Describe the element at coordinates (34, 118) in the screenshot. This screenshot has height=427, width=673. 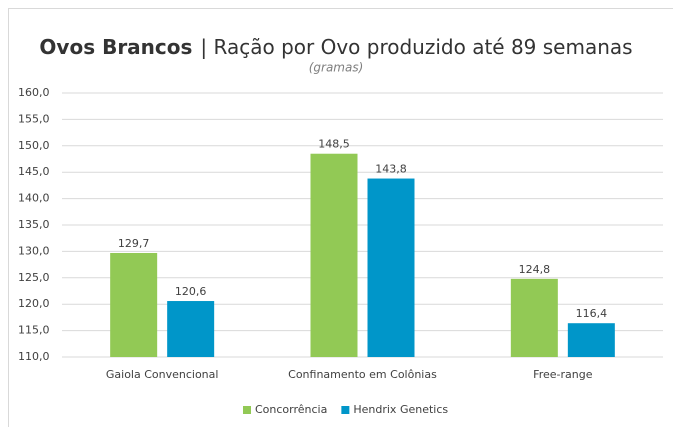
I see `y-tick-label: 155,0` at that location.